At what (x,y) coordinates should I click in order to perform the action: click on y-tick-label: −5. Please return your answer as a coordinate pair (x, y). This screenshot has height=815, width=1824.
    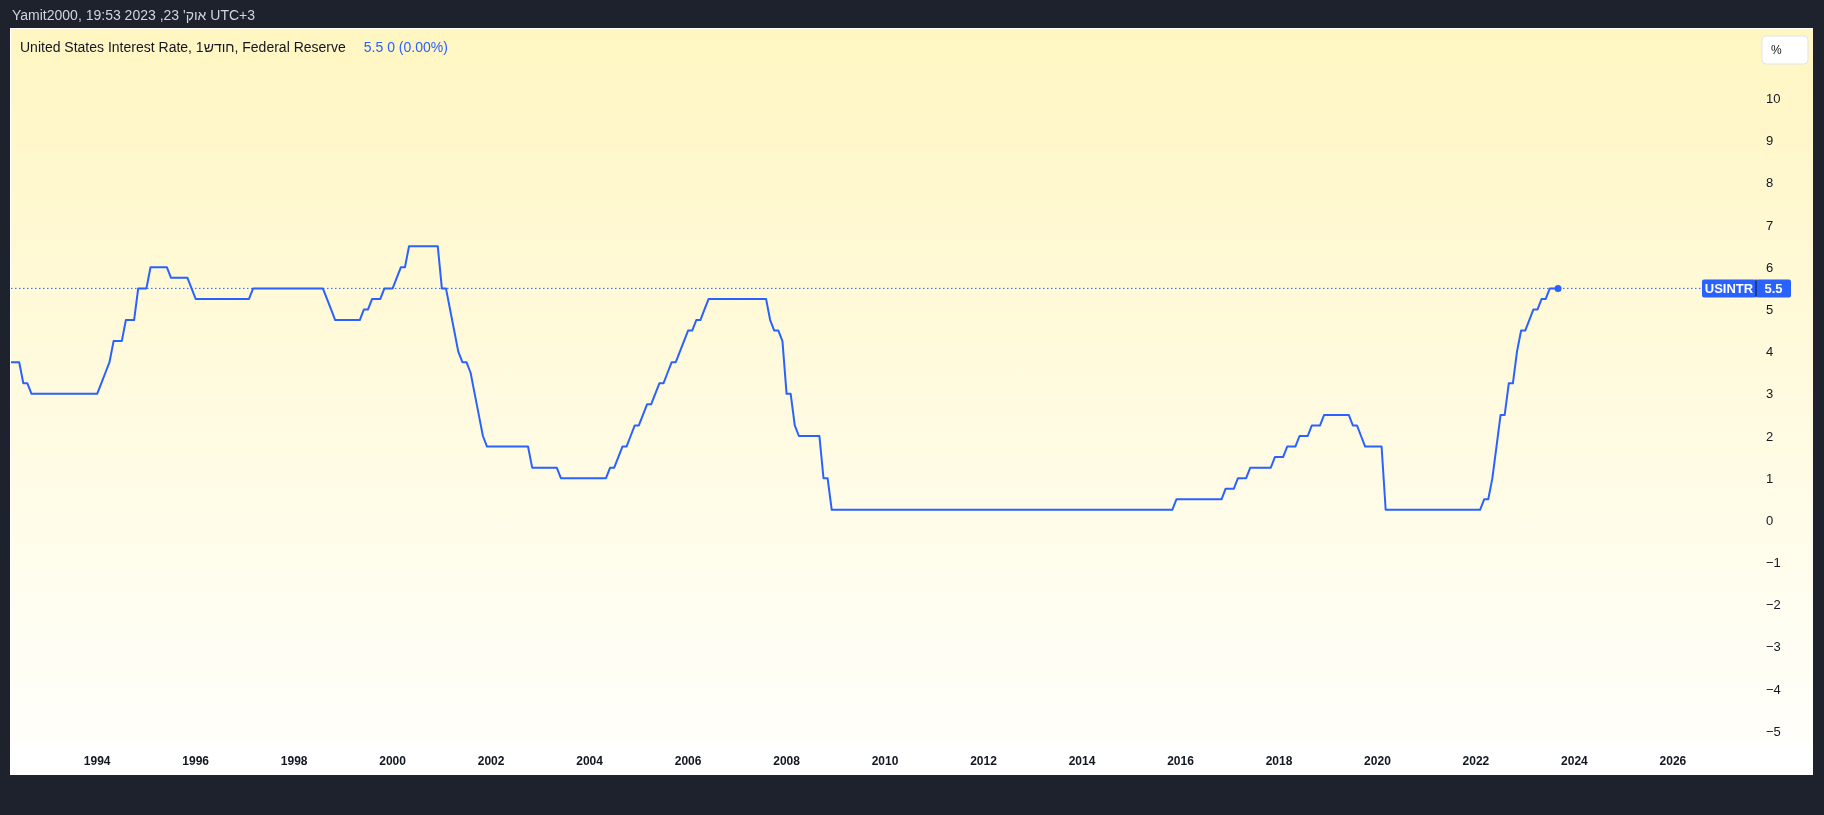
    Looking at the image, I should click on (1773, 731).